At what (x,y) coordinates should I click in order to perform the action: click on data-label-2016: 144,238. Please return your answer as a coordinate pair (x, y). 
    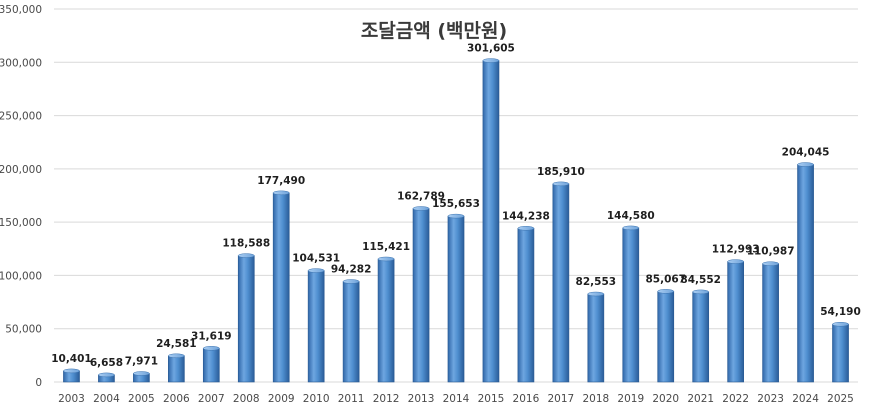
    Looking at the image, I should click on (526, 216).